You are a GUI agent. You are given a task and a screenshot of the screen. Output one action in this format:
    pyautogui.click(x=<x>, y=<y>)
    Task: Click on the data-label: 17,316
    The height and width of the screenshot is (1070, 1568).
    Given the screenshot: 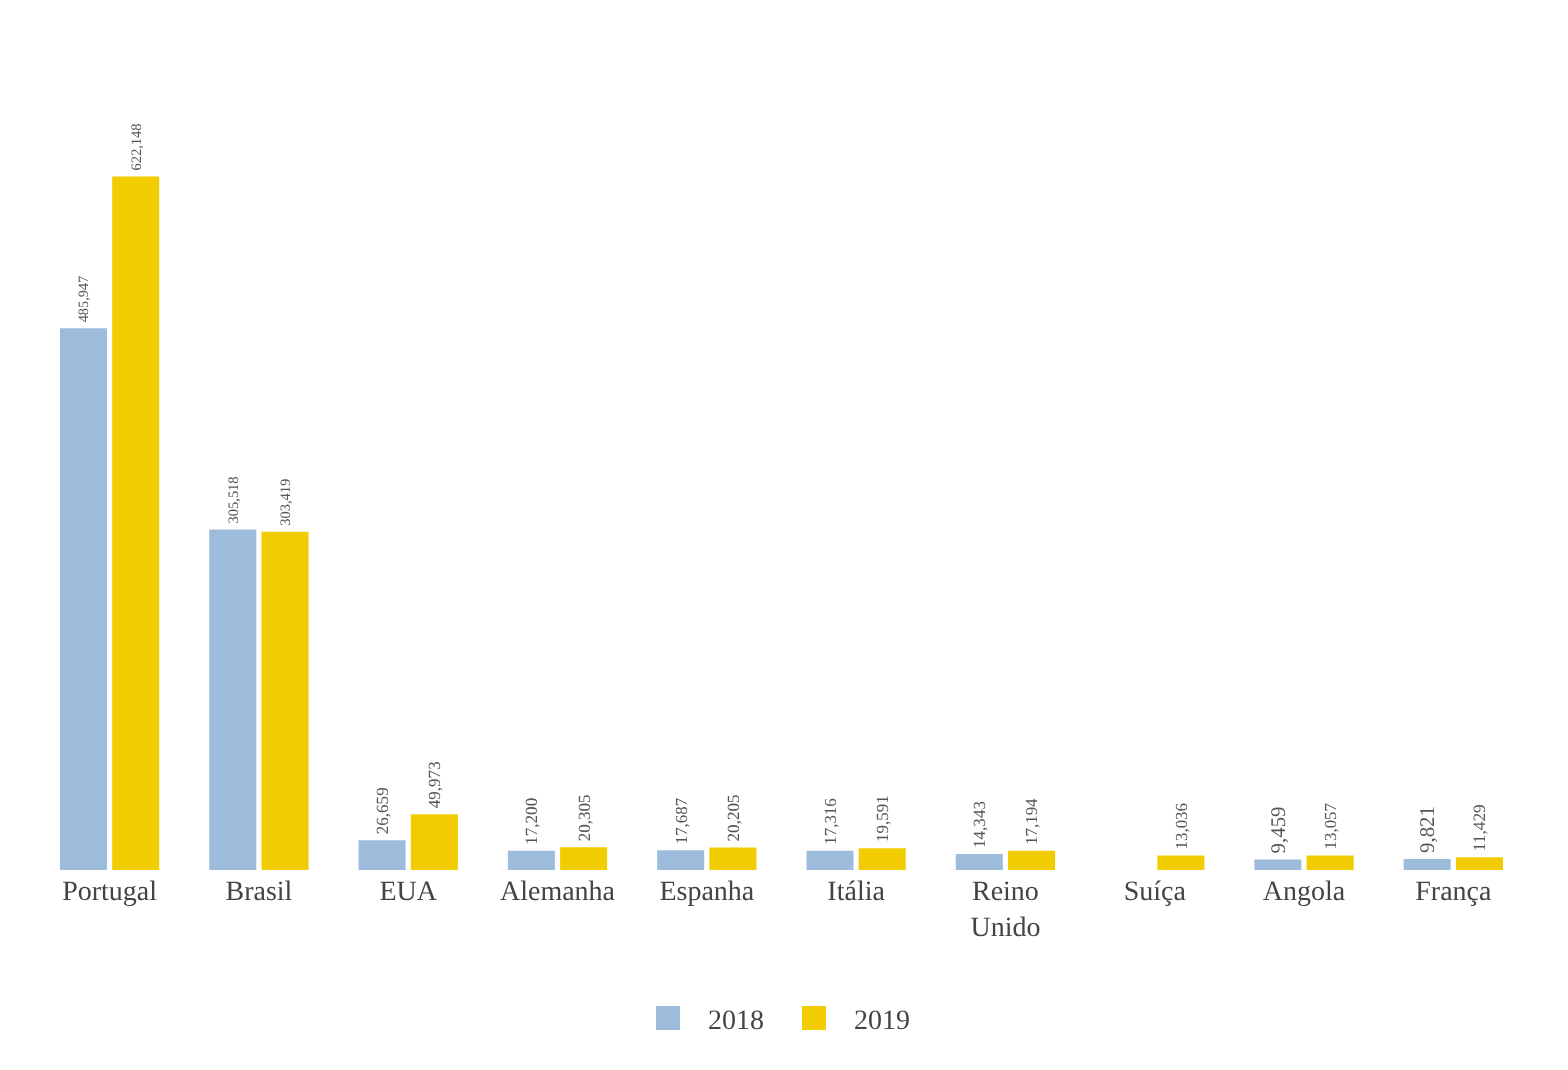 What is the action you would take?
    pyautogui.click(x=829, y=821)
    